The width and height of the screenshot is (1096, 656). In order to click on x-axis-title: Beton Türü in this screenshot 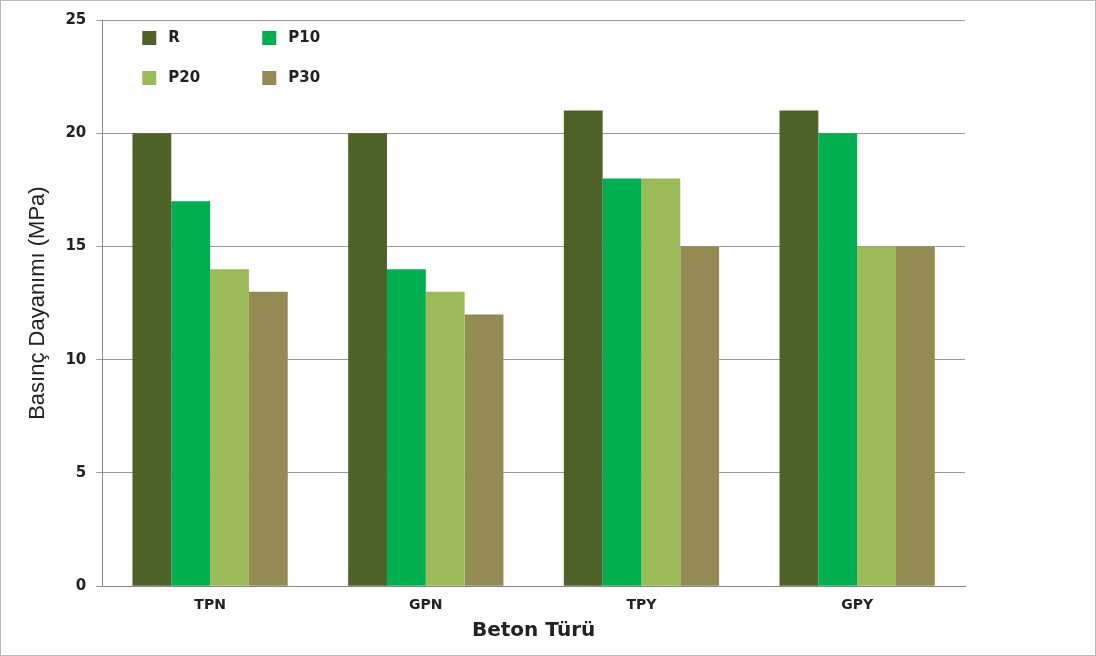, I will do `click(533, 629)`.